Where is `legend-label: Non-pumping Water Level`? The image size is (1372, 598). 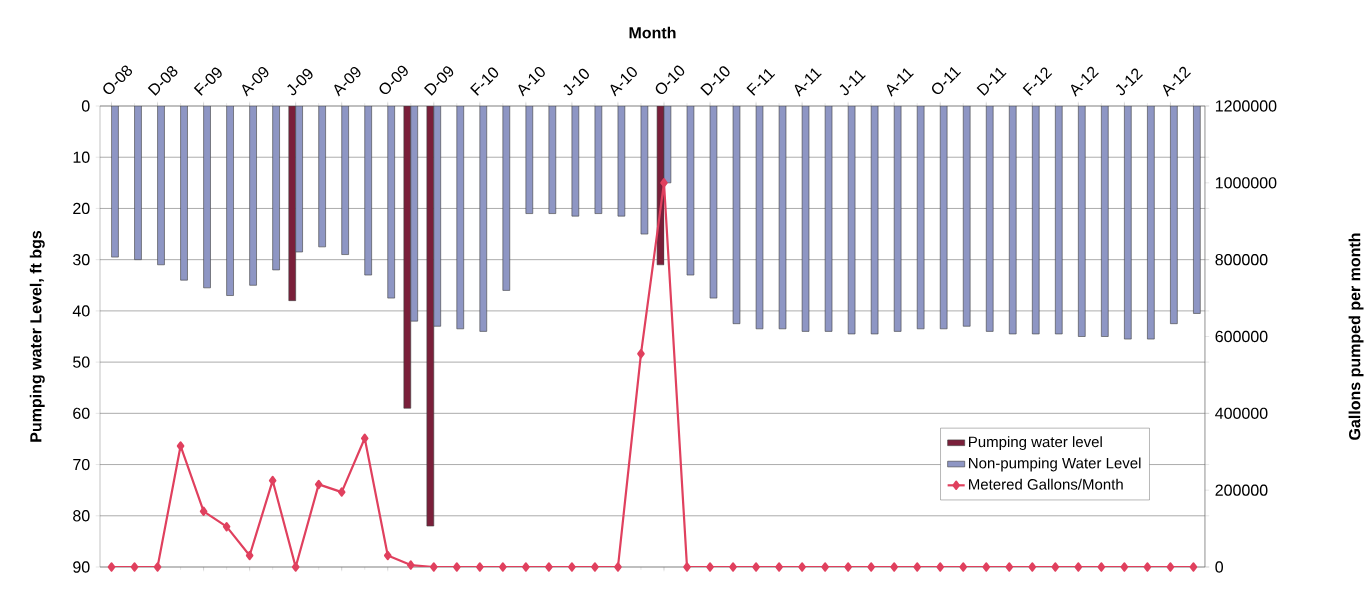 legend-label: Non-pumping Water Level is located at coordinates (1055, 464).